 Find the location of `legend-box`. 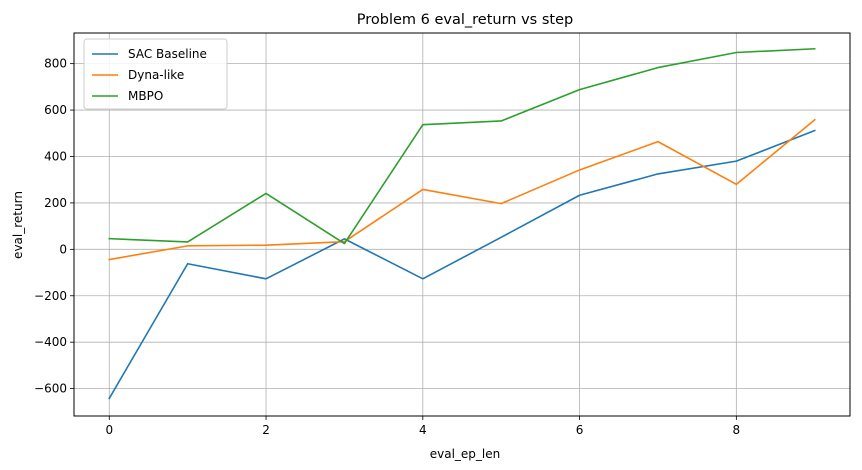

legend-box is located at coordinates (155, 74).